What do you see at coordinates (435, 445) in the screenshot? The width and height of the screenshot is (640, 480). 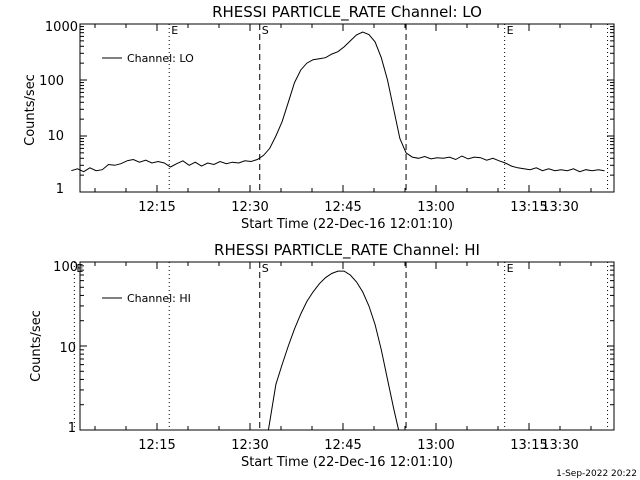 I see `hi-x-tick-label: 13:00` at bounding box center [435, 445].